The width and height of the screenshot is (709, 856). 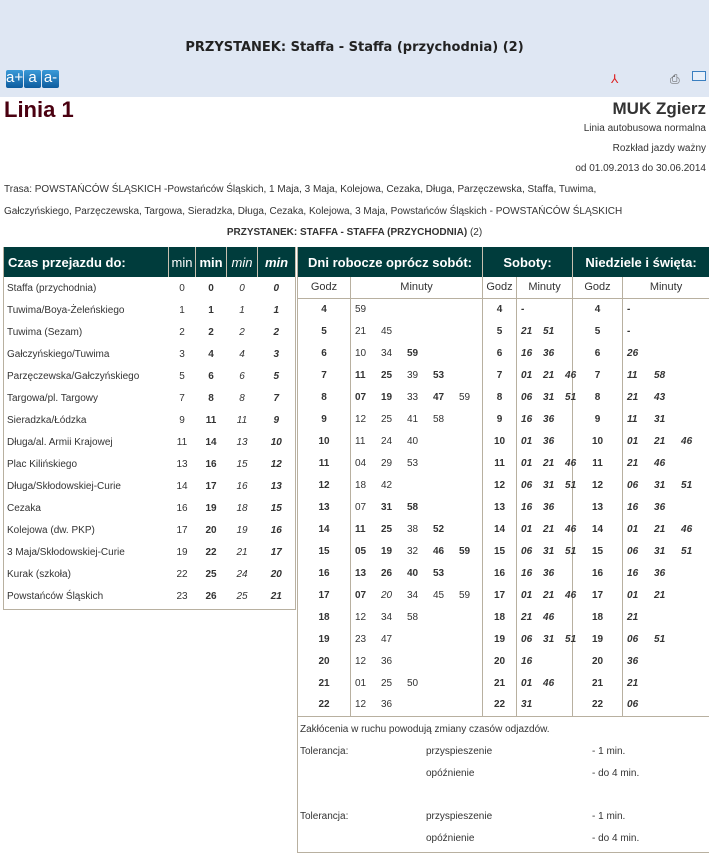 I want to click on hour-cell: 20, so click(x=500, y=661).